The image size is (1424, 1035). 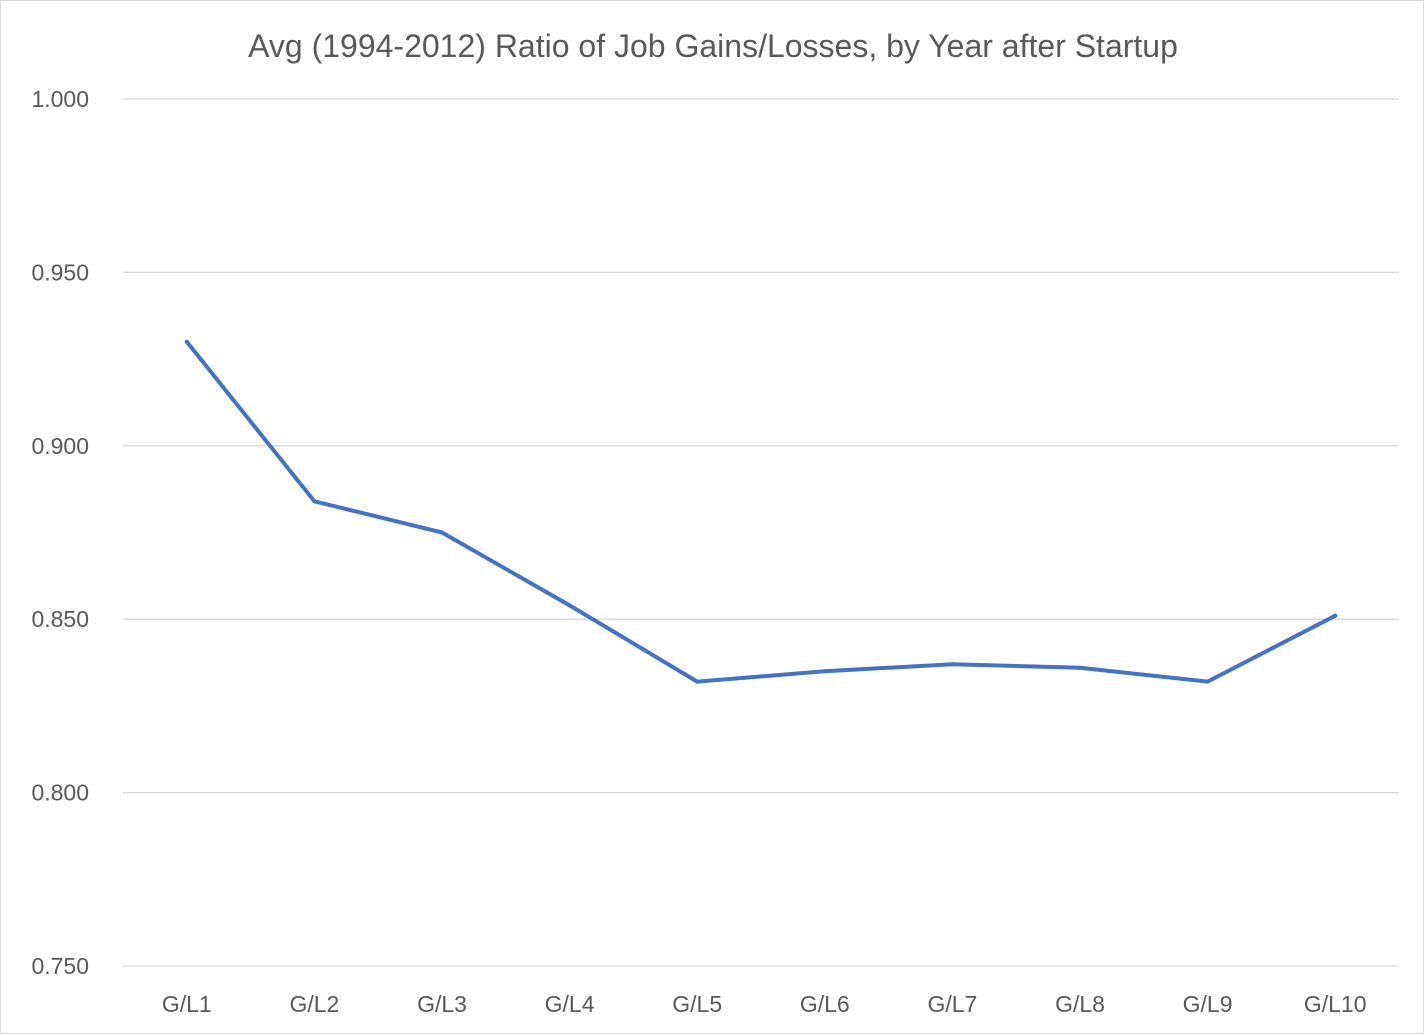 I want to click on x-tick-label: G/L5, so click(x=697, y=1004).